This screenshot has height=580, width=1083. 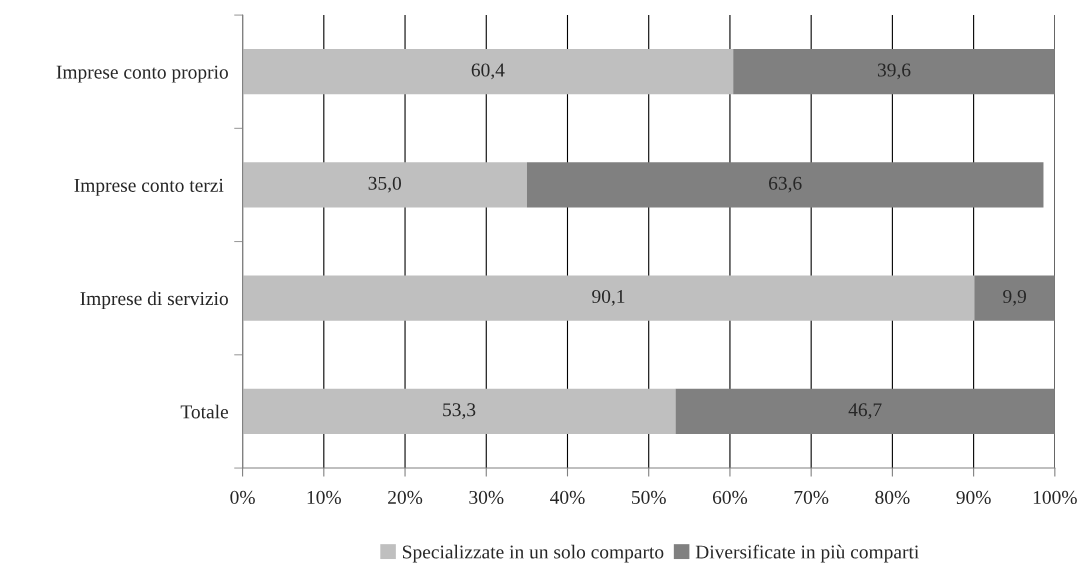 I want to click on data-label: 35,0, so click(x=385, y=184).